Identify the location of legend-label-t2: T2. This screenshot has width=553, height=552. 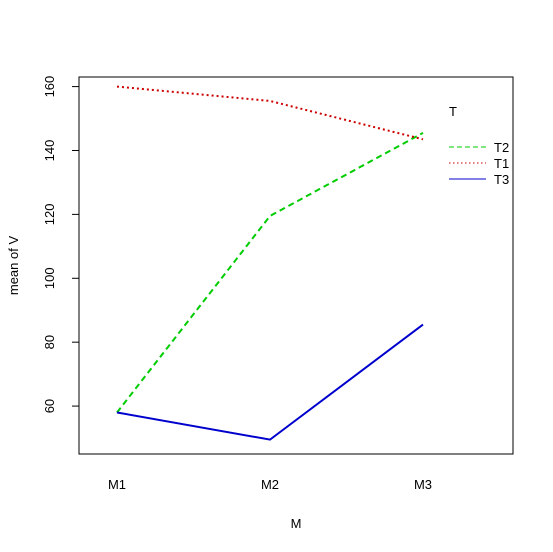
(501, 147).